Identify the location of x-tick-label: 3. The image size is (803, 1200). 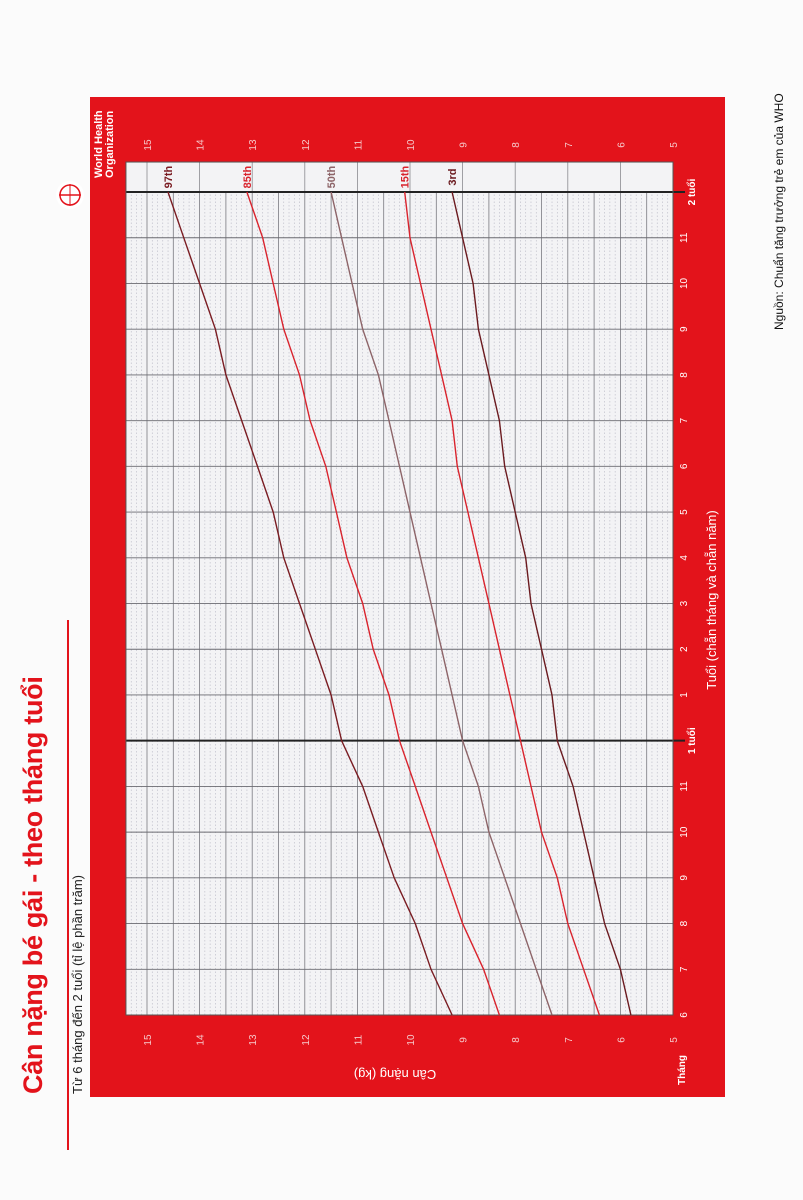
(684, 603).